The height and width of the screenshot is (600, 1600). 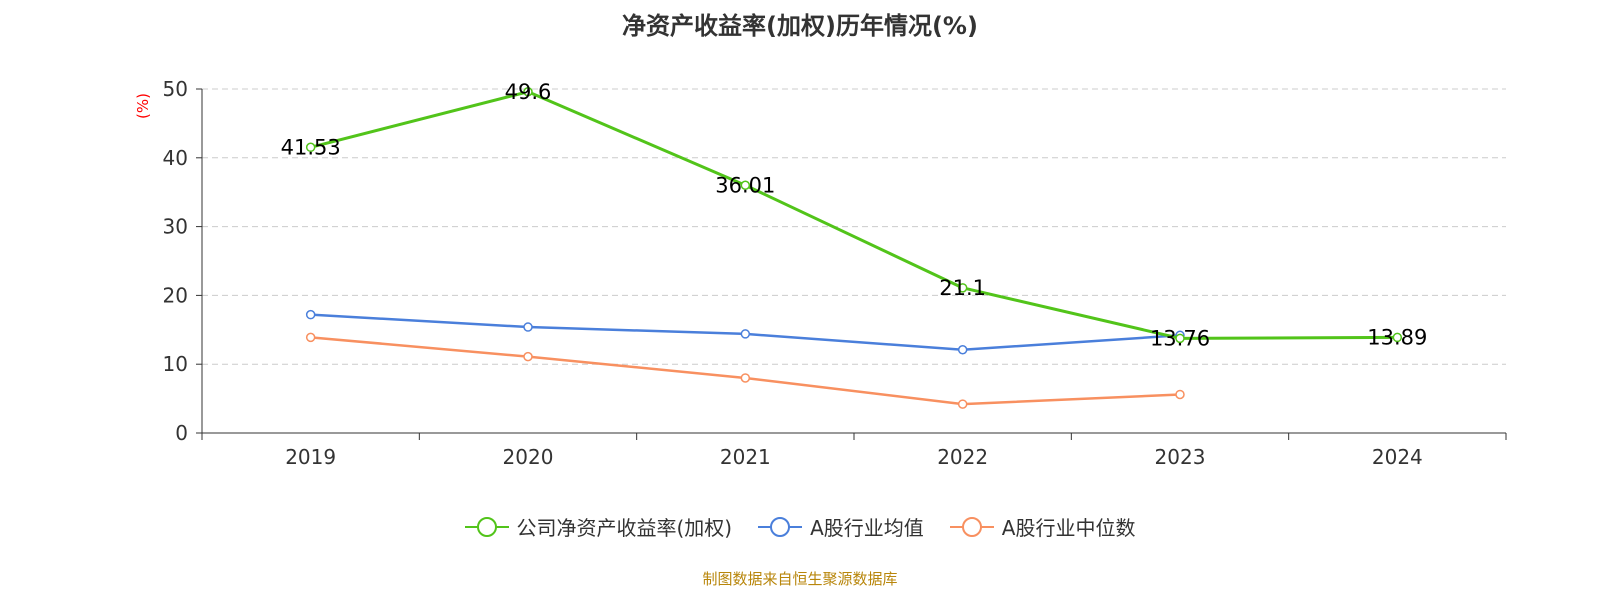 I want to click on data-label: 13.89, so click(x=1397, y=337).